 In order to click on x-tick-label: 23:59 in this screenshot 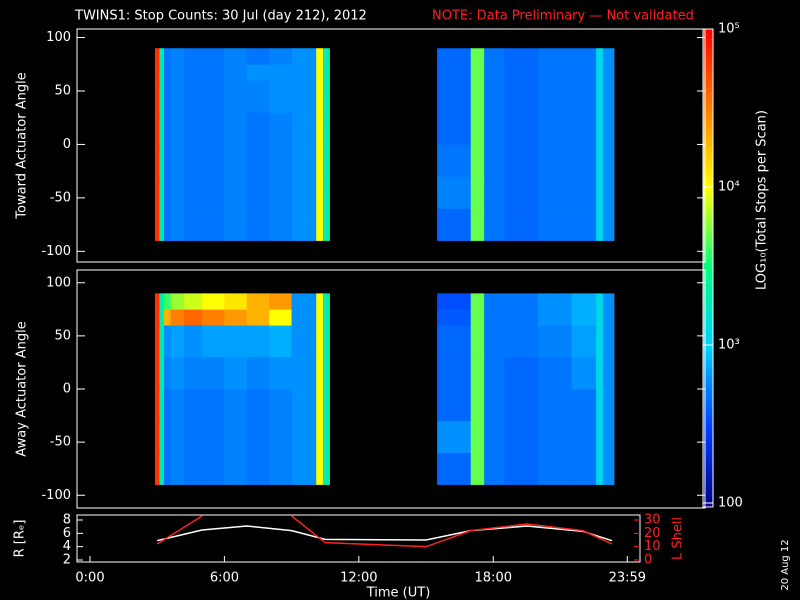, I will do `click(627, 578)`.